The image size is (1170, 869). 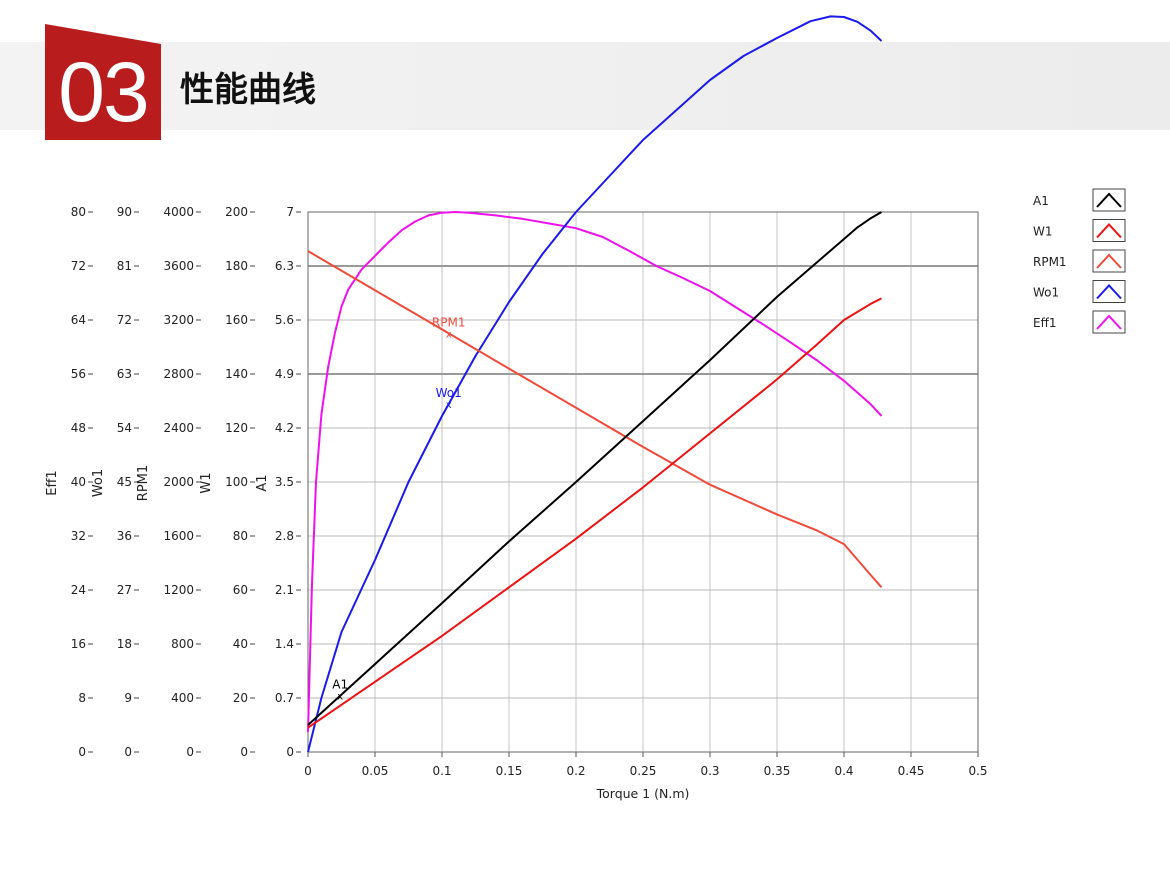 What do you see at coordinates (124, 428) in the screenshot?
I see `y-tick-label: 54` at bounding box center [124, 428].